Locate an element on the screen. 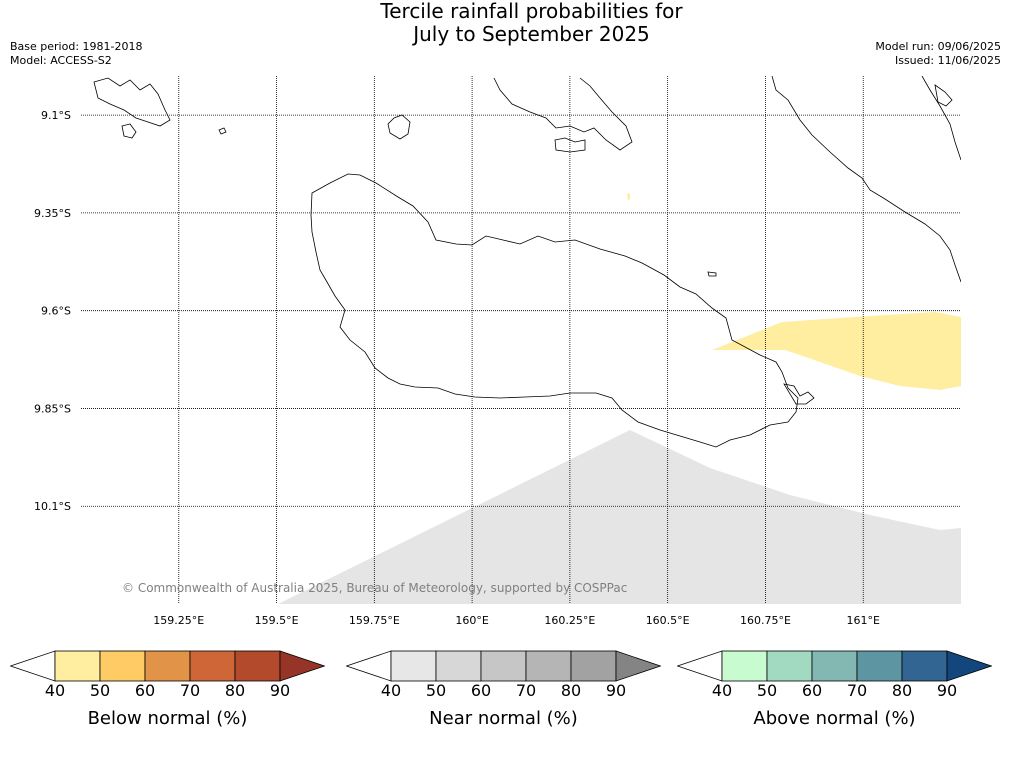  below-normal-colorbar: 40 50 60 70 80 90 Below normal (%) is located at coordinates (167, 689).